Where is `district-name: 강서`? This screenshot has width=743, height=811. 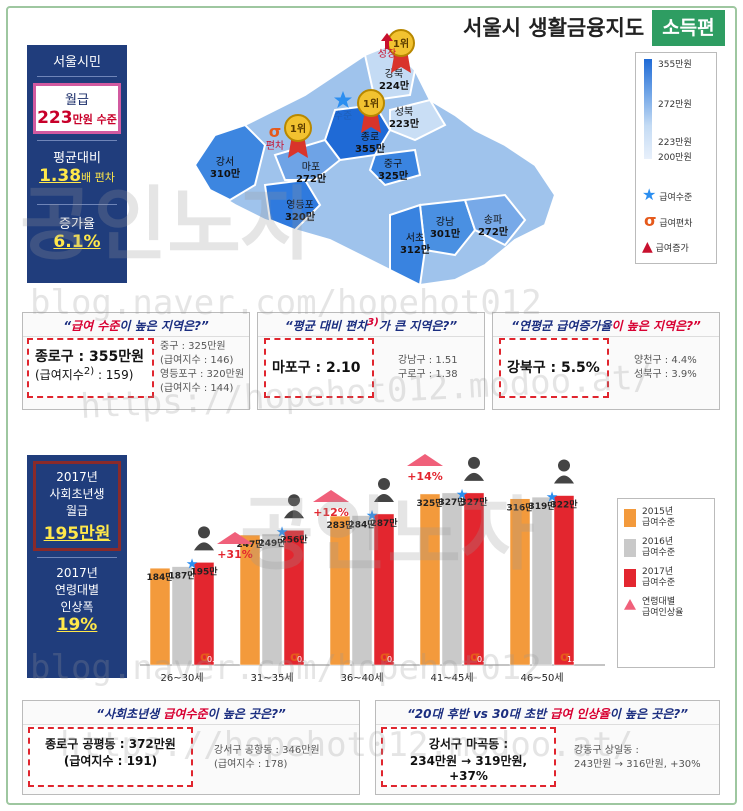 district-name: 강서 is located at coordinates (225, 162).